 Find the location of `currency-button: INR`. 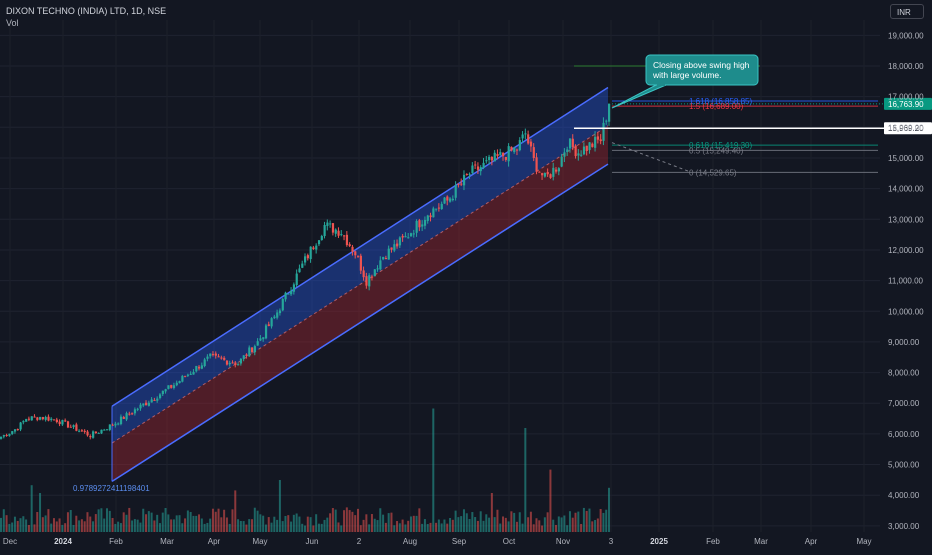

currency-button: INR is located at coordinates (907, 11).